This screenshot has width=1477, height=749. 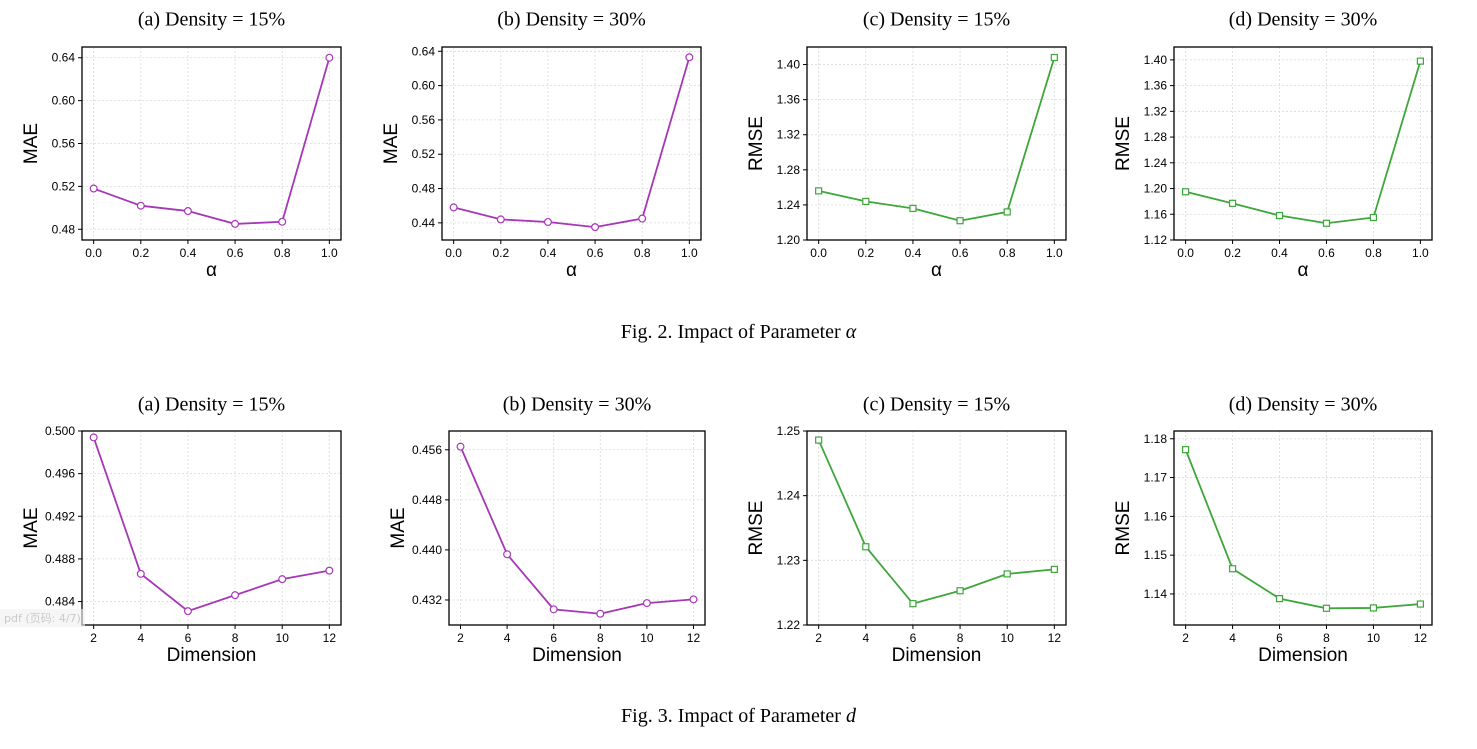 I want to click on y-tick-label: 1.40, so click(x=1156, y=60).